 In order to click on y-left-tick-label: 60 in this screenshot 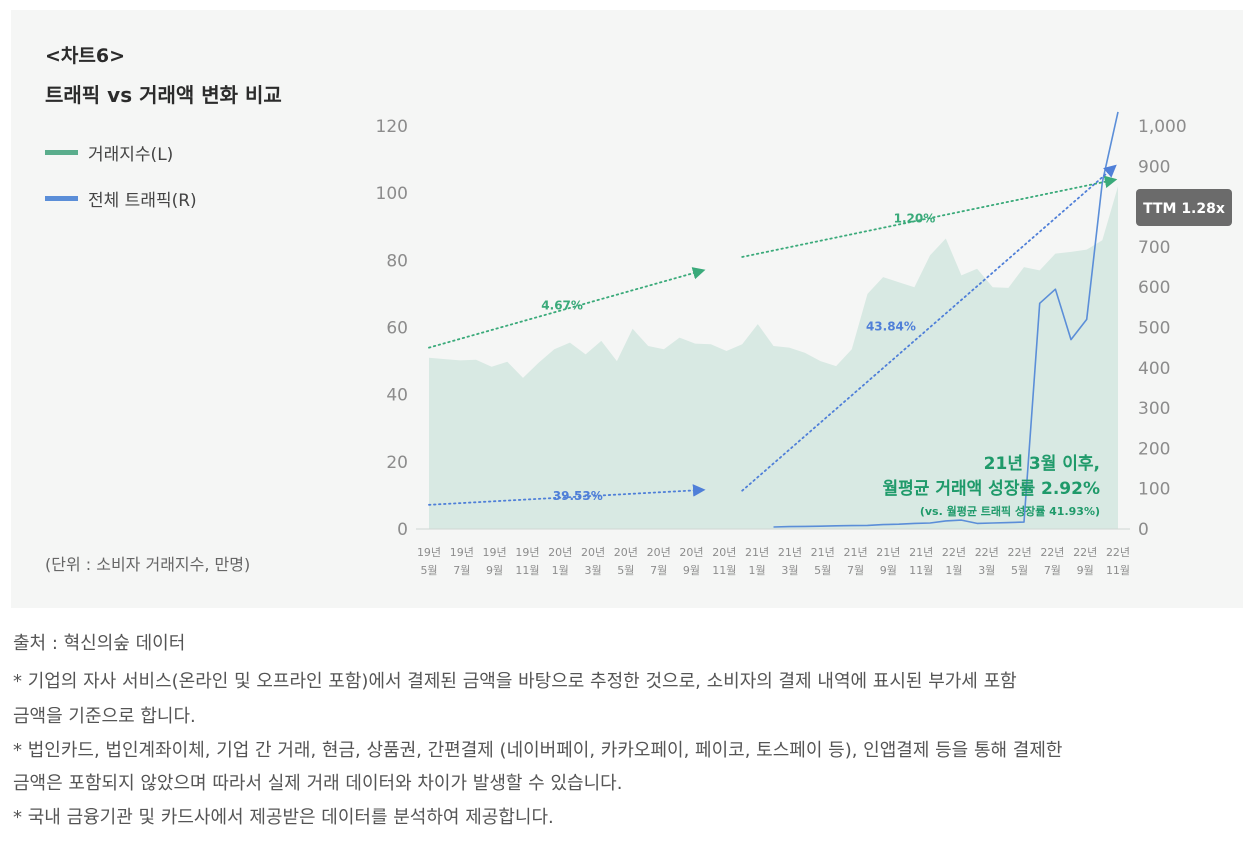, I will do `click(397, 329)`.